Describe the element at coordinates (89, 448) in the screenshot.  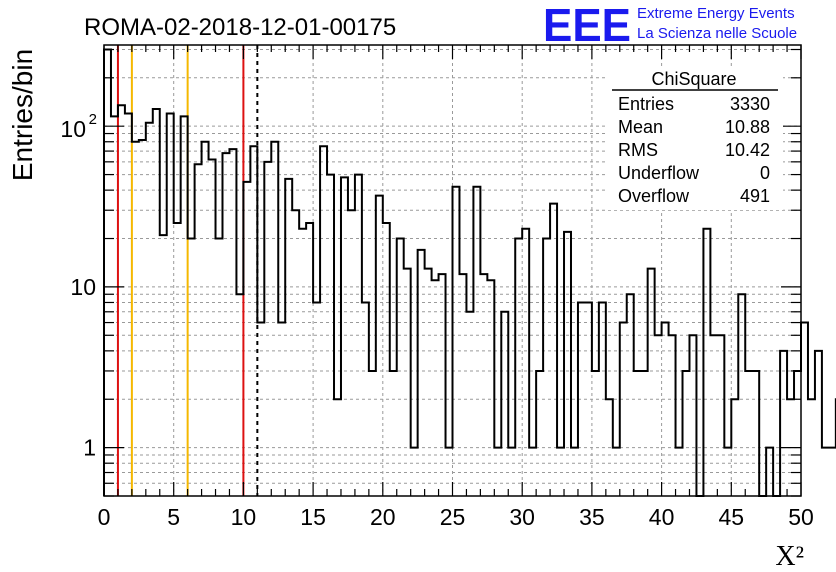
I see `y-tick-label: 1` at that location.